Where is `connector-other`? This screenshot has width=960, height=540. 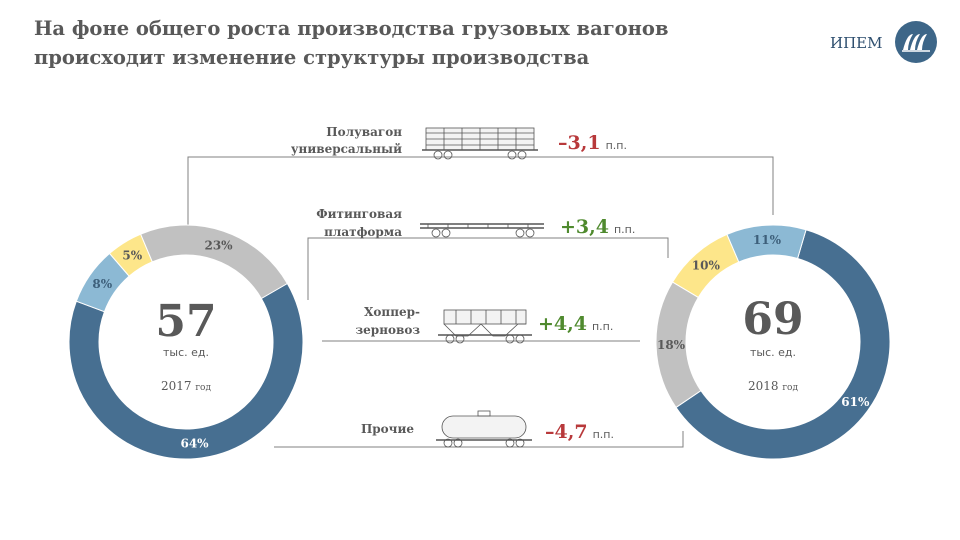 connector-other is located at coordinates (479, 439).